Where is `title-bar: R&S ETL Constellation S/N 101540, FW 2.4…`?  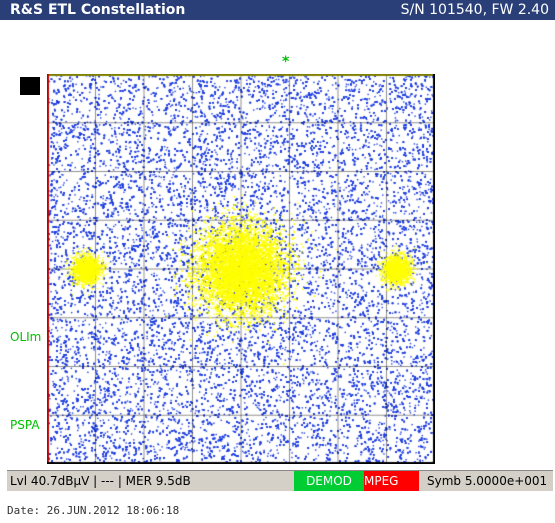 title-bar: R&S ETL Constellation S/N 101540, FW 2.4… is located at coordinates (277, 10).